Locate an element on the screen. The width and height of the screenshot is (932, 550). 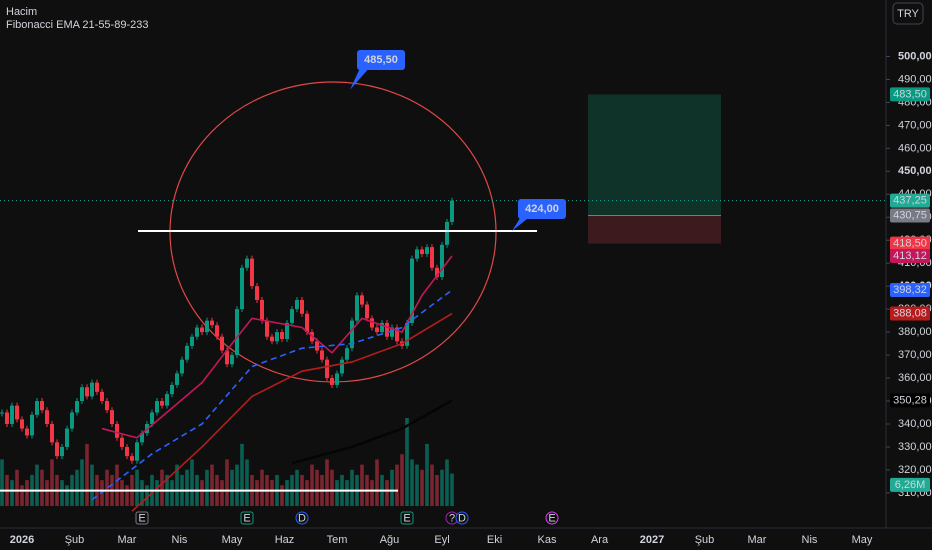
price-badge-label: 413,12 is located at coordinates (910, 256).